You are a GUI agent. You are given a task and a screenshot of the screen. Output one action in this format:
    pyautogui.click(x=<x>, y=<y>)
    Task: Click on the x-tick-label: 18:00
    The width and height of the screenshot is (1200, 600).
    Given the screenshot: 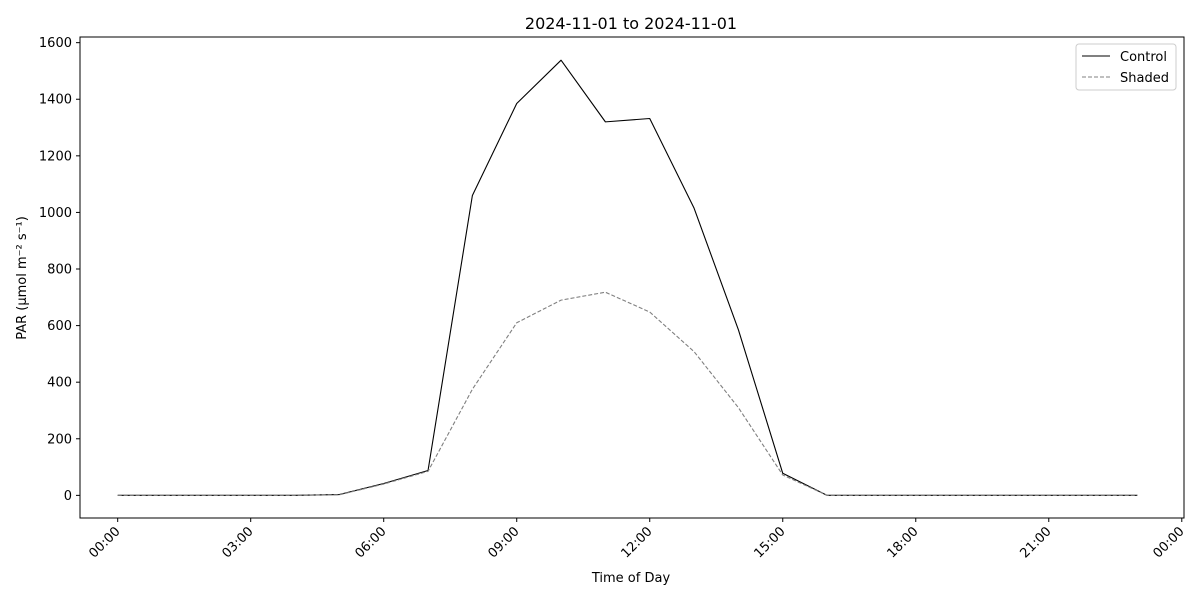 What is the action you would take?
    pyautogui.click(x=902, y=542)
    